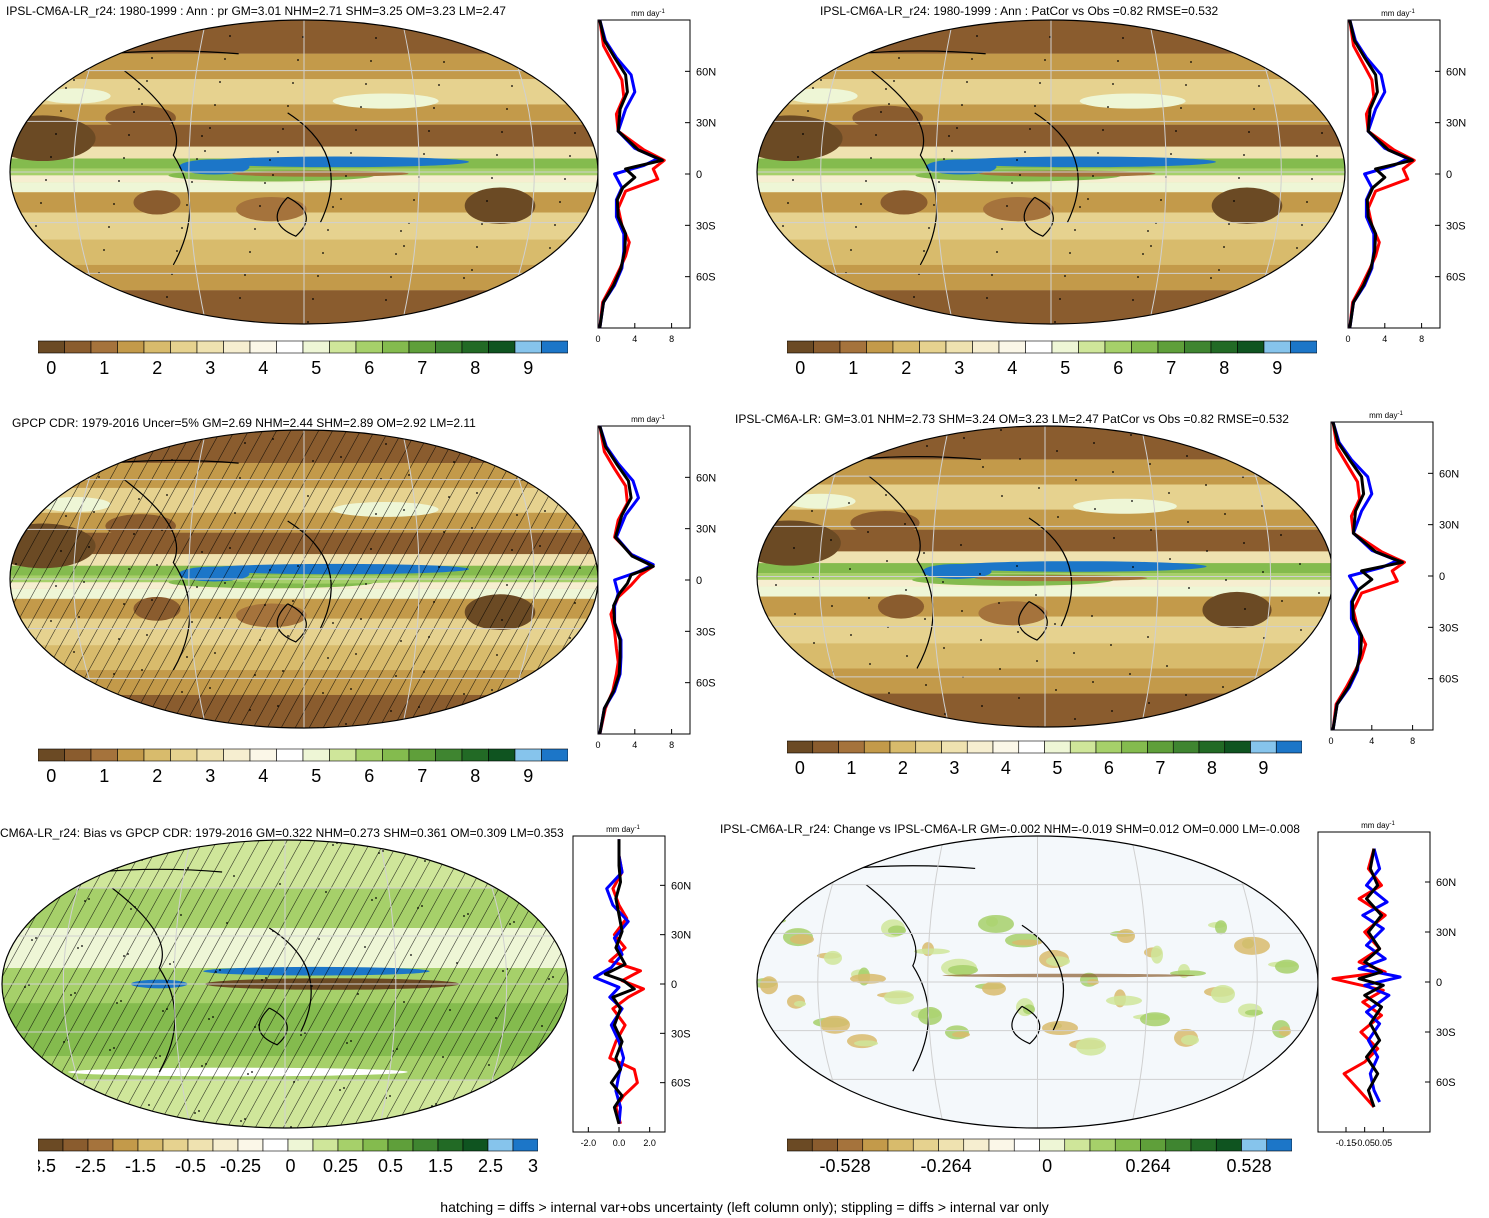 Image resolution: width=1489 pixels, height=1218 pixels. I want to click on colorbar-tick-label: -0.5, so click(190, 1166).